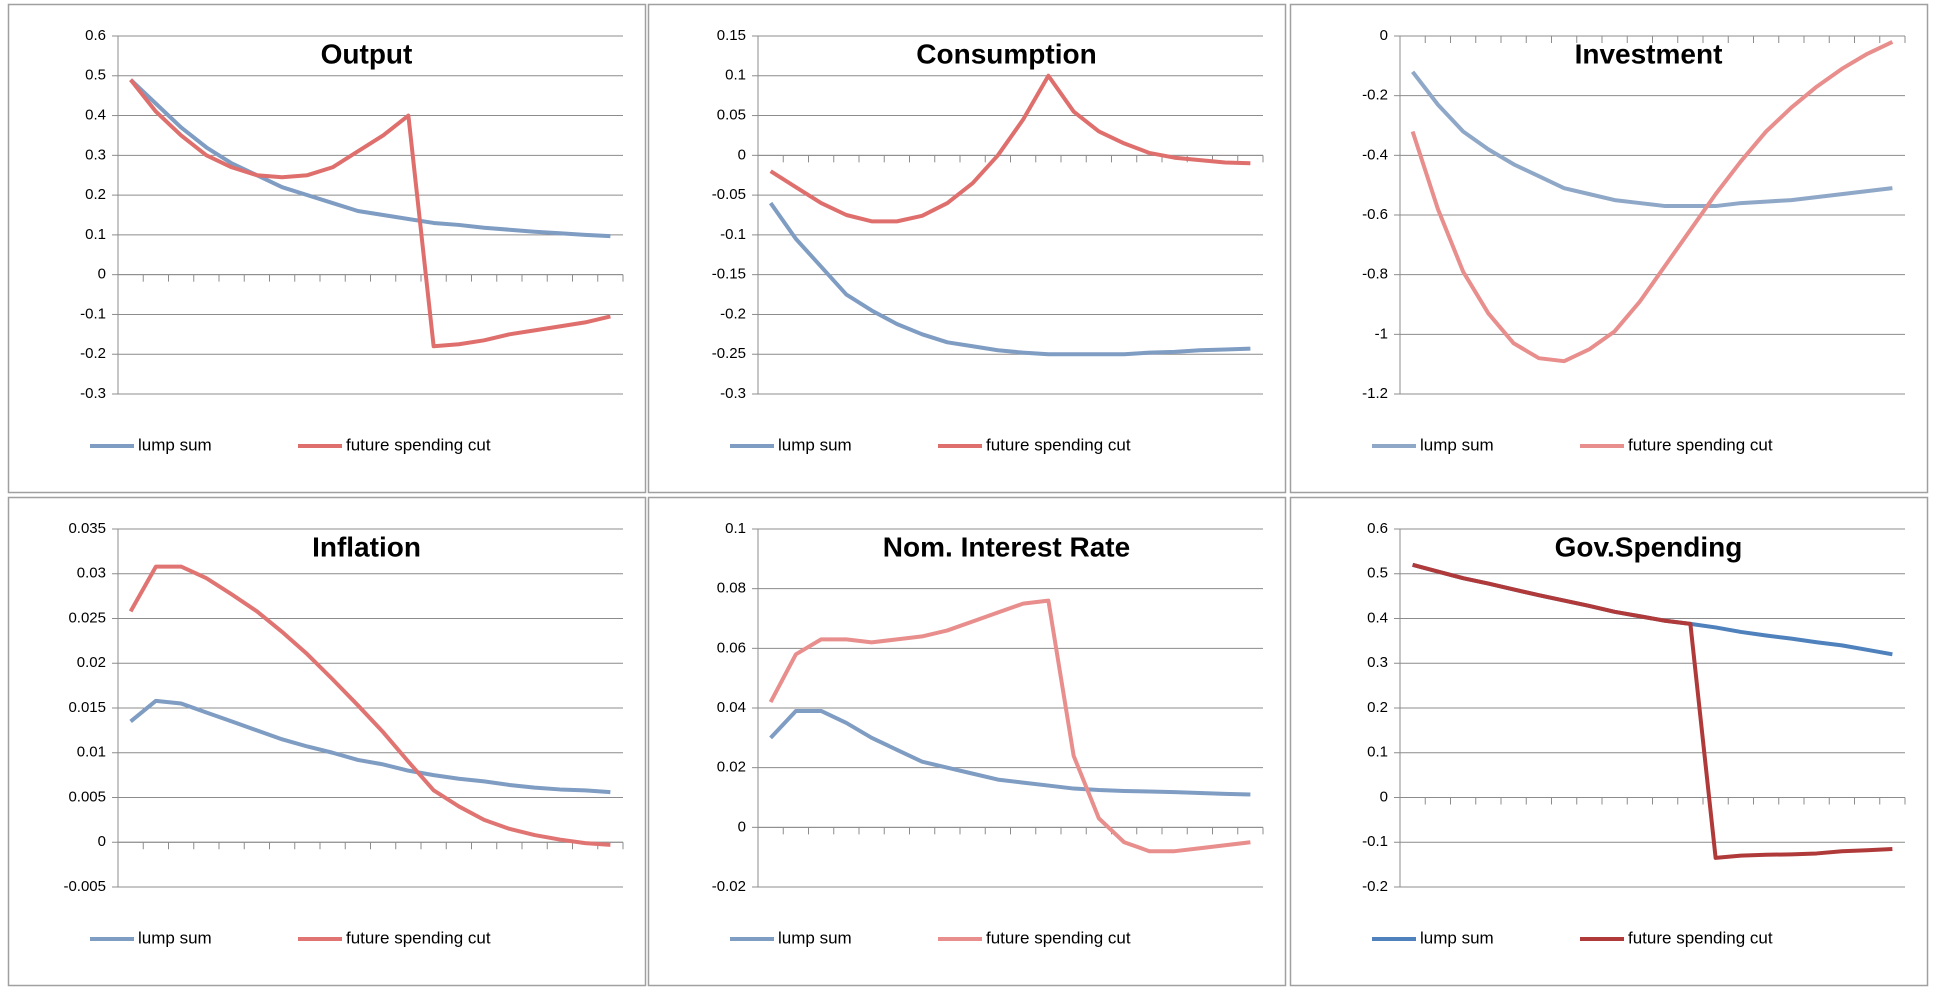  I want to click on y-tick-label: 0.03, so click(91, 573).